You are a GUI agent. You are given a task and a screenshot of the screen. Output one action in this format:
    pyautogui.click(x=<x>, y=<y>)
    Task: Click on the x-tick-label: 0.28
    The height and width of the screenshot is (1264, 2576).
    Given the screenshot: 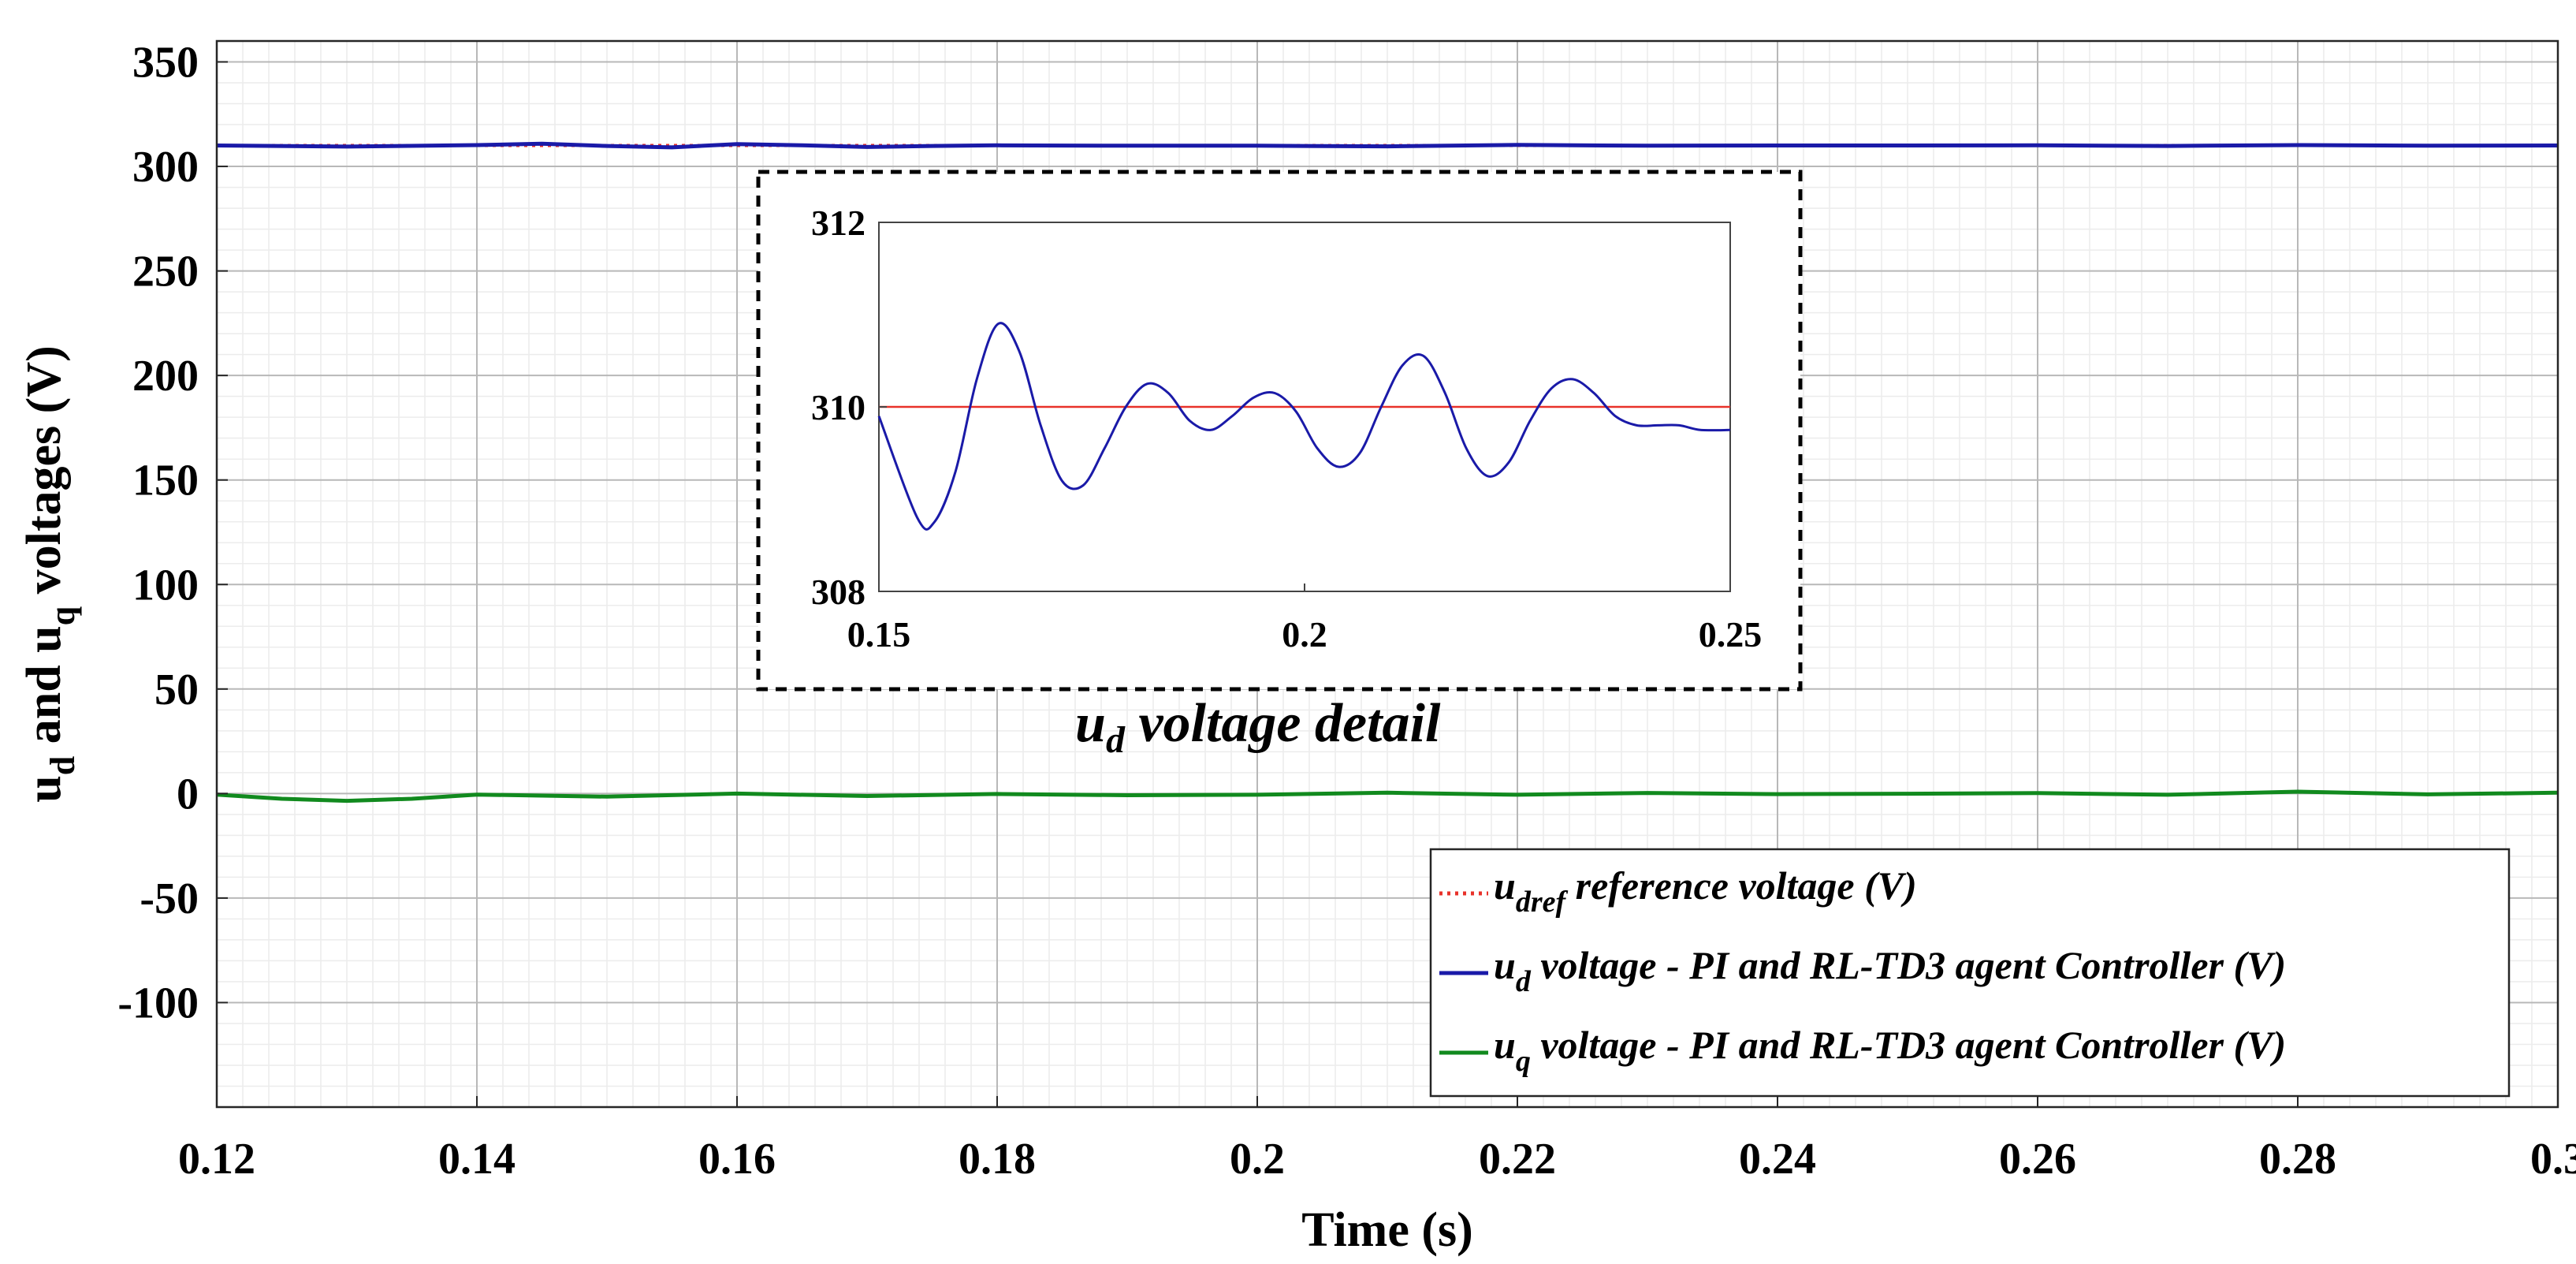 What is the action you would take?
    pyautogui.click(x=2297, y=1159)
    